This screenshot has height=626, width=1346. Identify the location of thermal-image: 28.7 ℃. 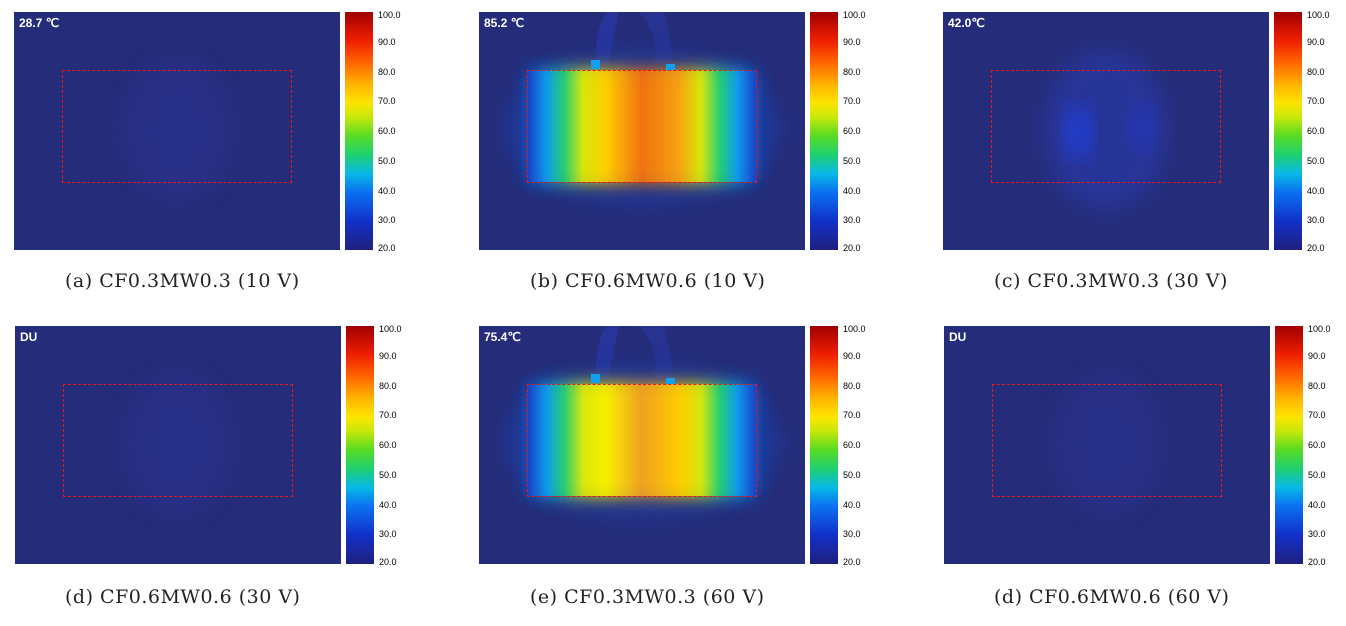
(177, 131).